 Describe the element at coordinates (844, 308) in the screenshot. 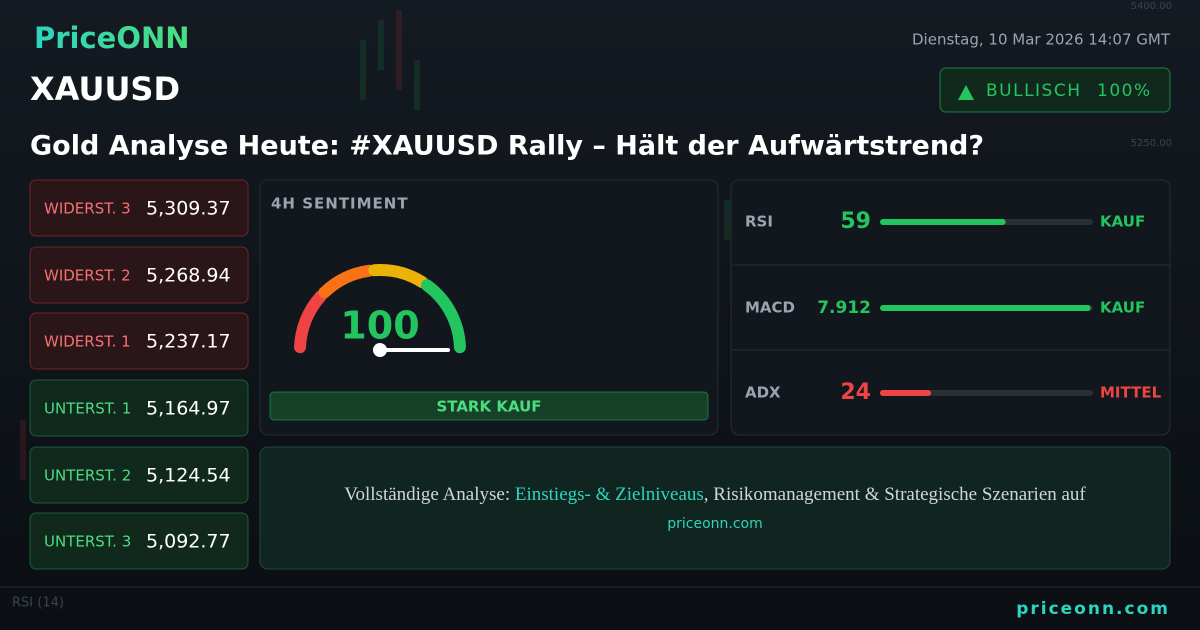

I see `indicator-value: 7.912` at that location.